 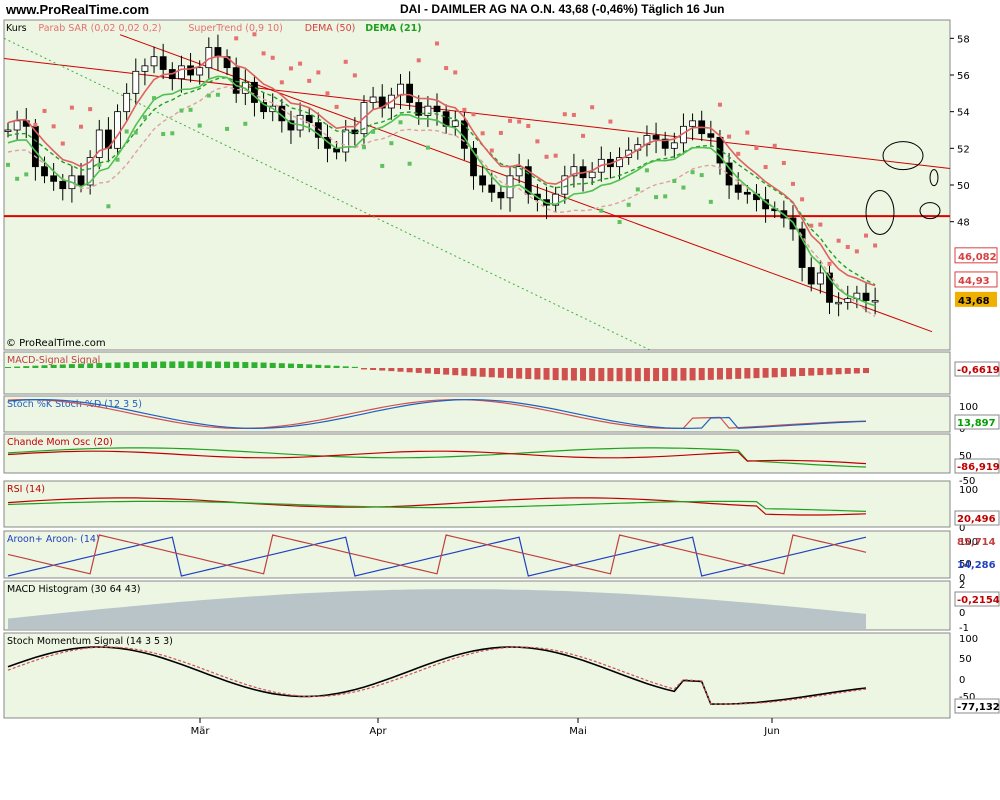 I want to click on annotation-ellipse, so click(x=934, y=178).